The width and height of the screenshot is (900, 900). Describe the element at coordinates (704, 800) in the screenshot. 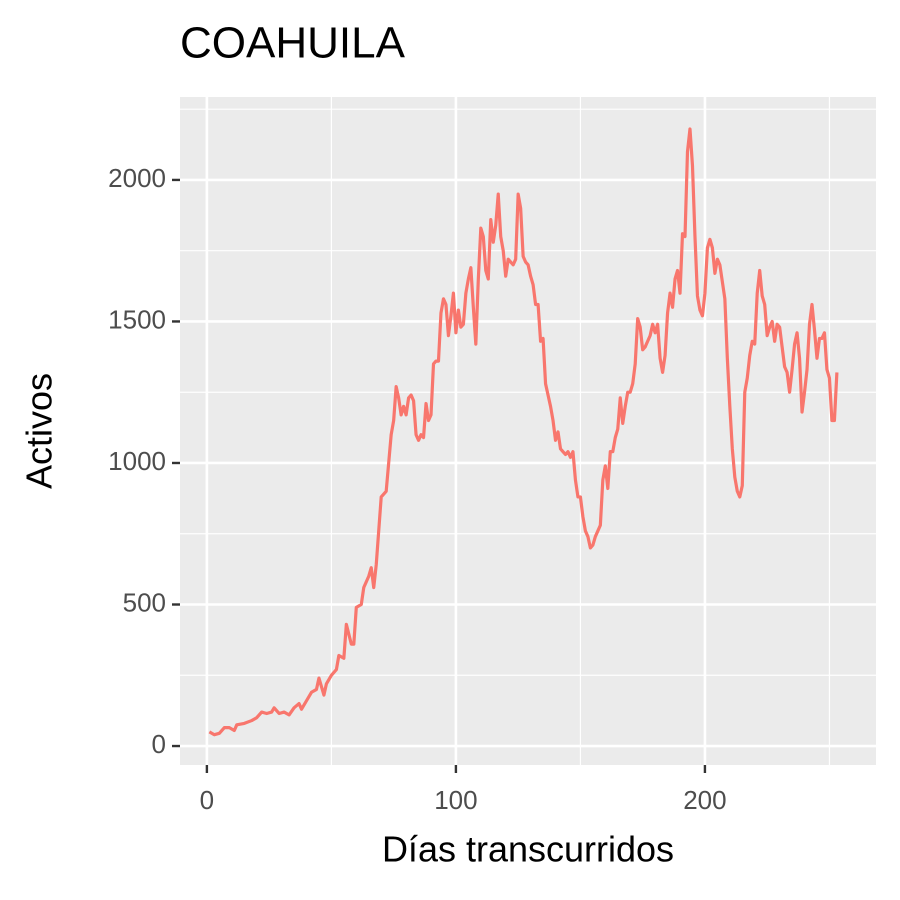

I see `x-tick-label: 200` at that location.